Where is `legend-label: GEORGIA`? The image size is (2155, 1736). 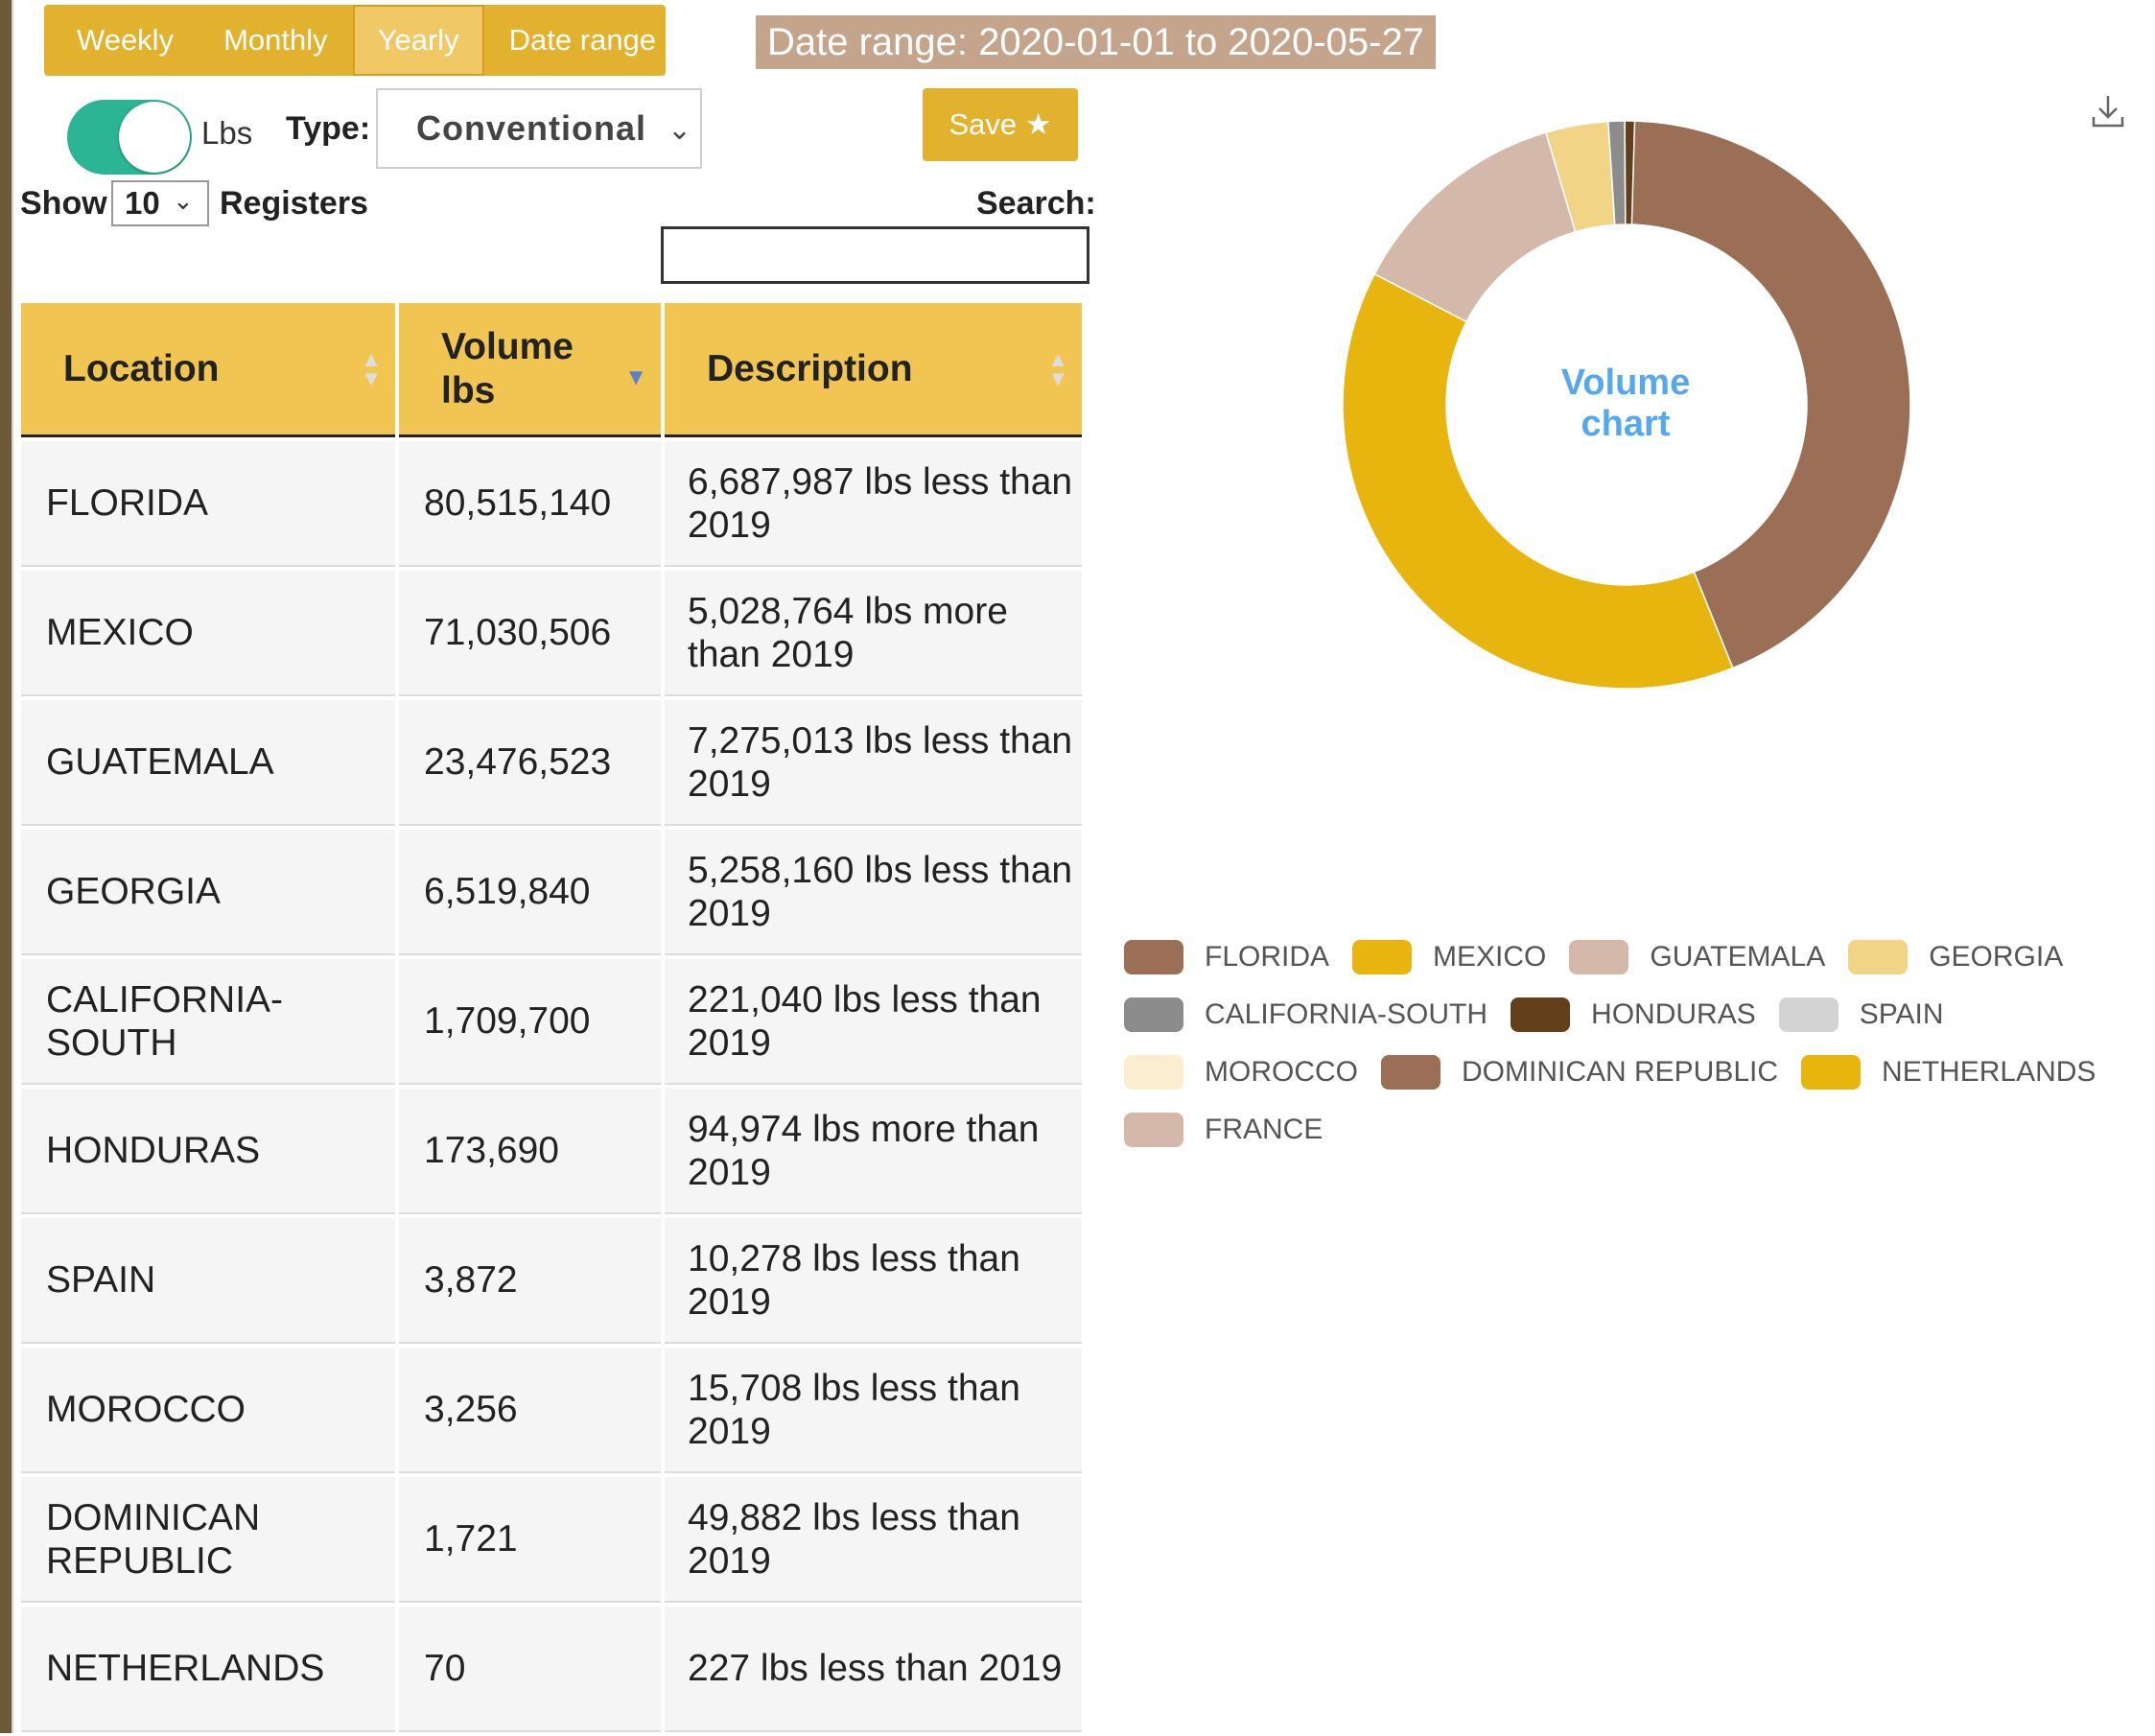 legend-label: GEORGIA is located at coordinates (1996, 957).